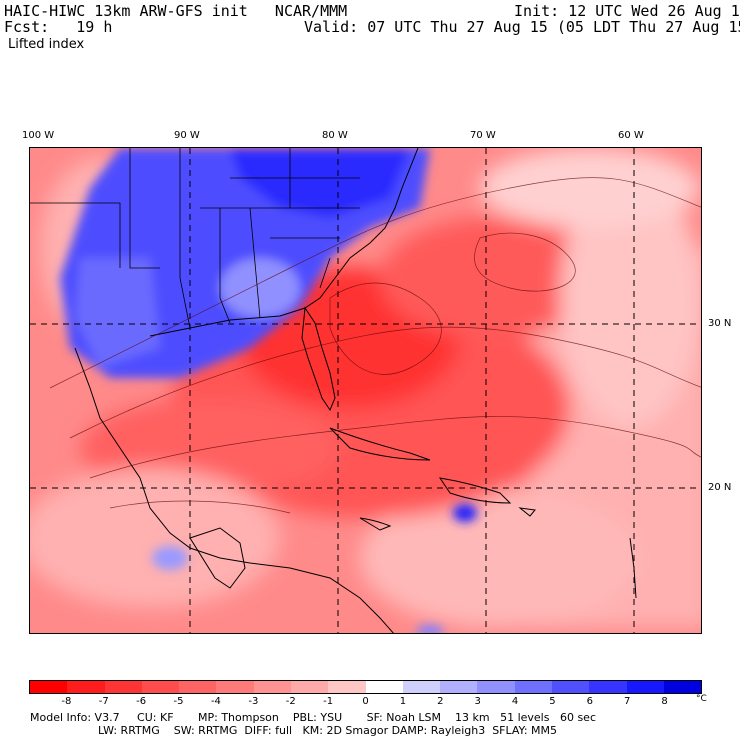  What do you see at coordinates (627, 11) in the screenshot?
I see `init-time: Init: 12 UTC Wed 26 Aug 15` at bounding box center [627, 11].